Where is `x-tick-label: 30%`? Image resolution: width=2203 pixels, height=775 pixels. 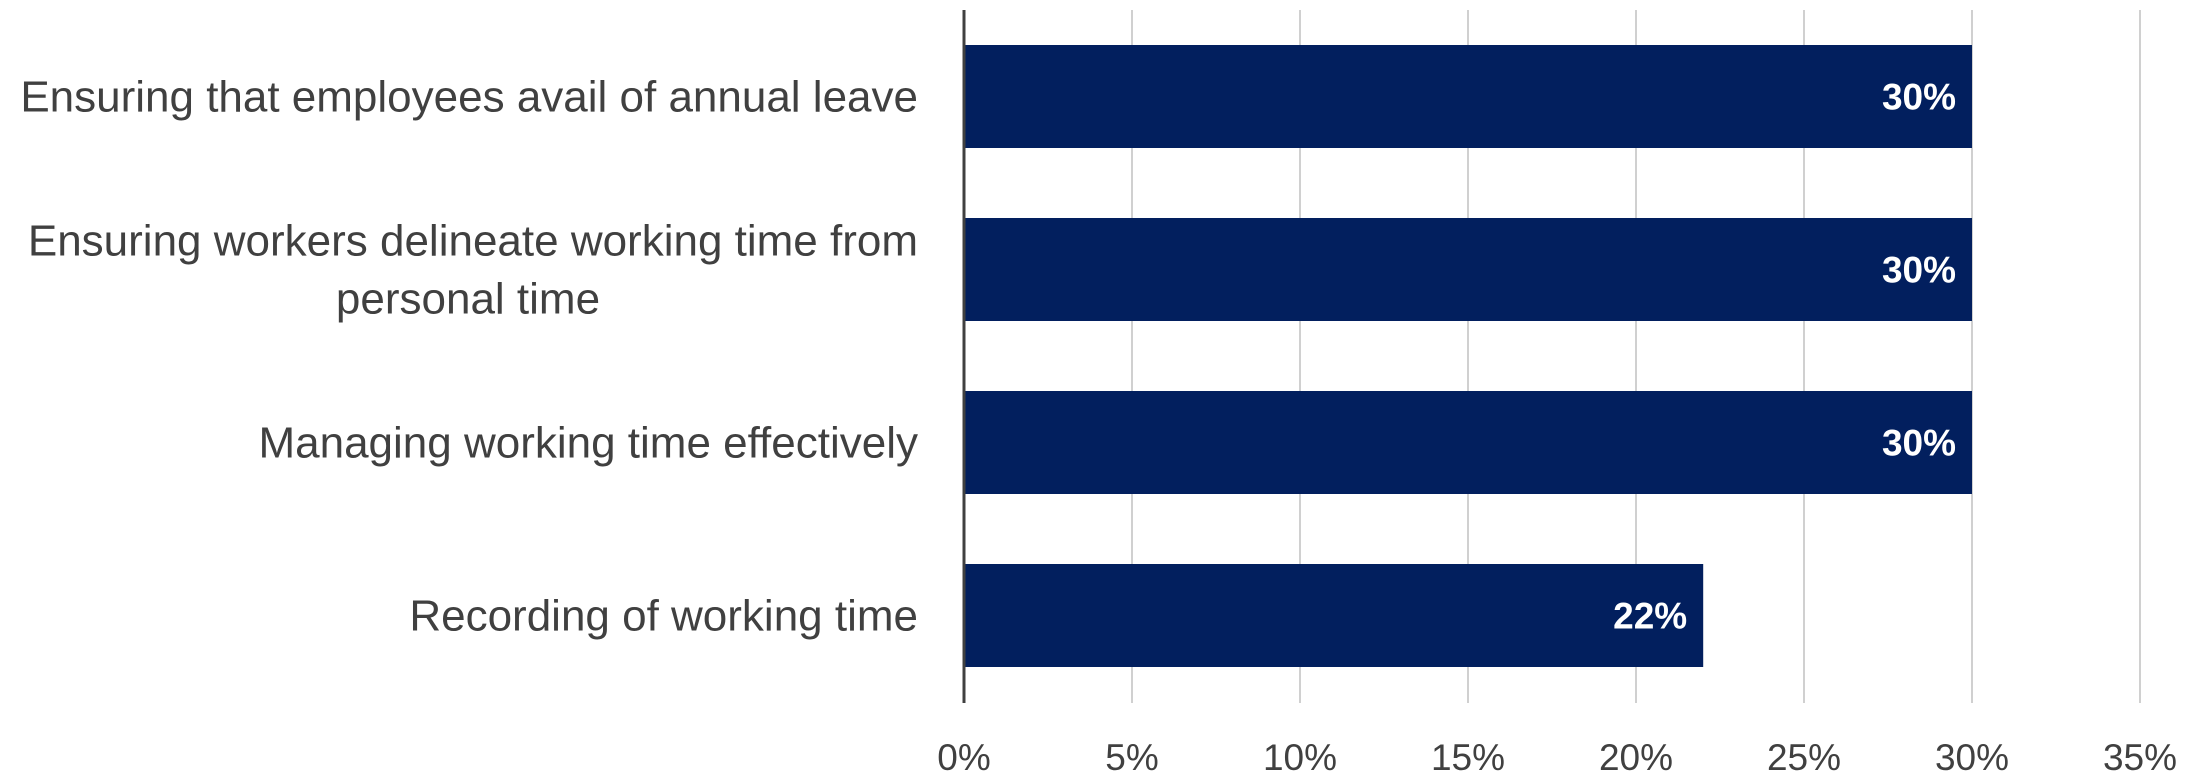
x-tick-label: 30% is located at coordinates (1972, 756).